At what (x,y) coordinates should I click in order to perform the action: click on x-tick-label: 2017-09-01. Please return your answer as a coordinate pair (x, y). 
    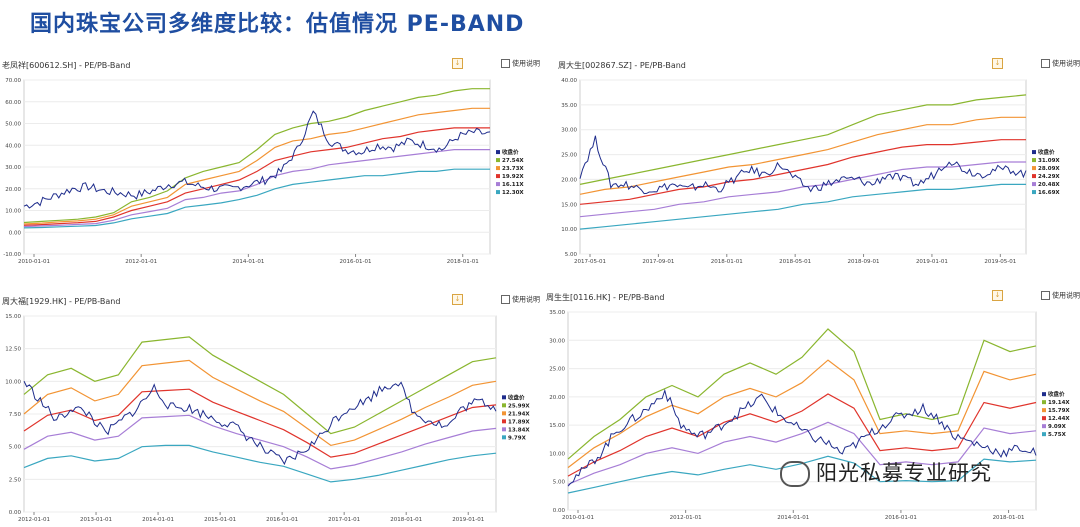
    Looking at the image, I should click on (658, 261).